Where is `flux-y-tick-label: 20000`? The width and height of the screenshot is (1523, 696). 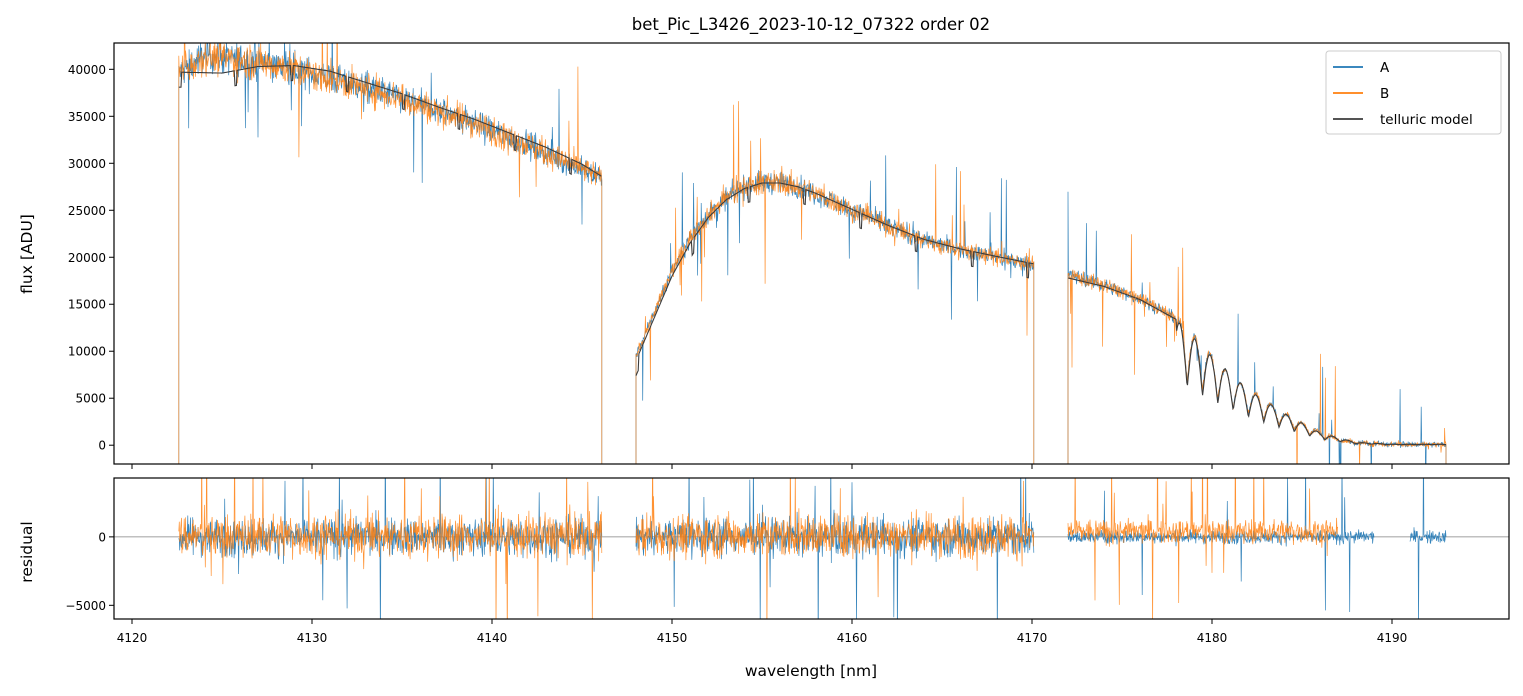 flux-y-tick-label: 20000 is located at coordinates (87, 258).